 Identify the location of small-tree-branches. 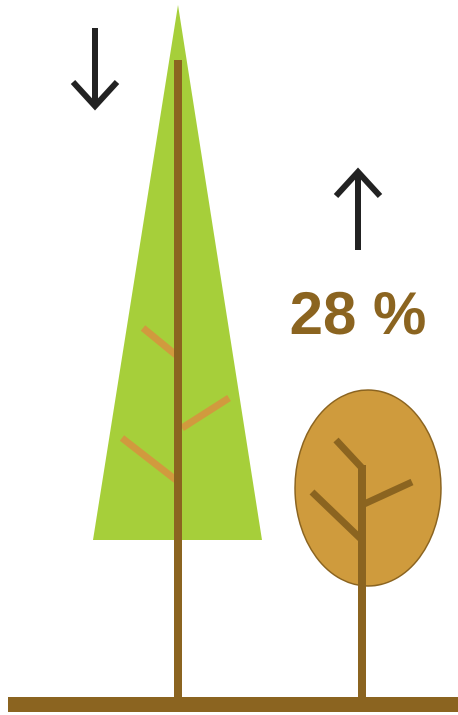
(361, 490).